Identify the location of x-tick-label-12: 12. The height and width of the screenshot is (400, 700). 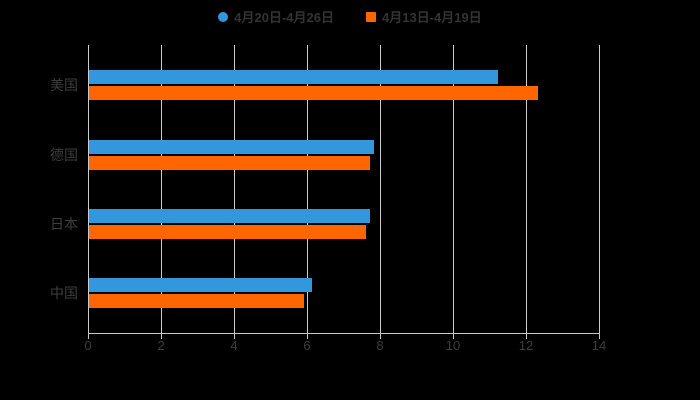
(526, 345).